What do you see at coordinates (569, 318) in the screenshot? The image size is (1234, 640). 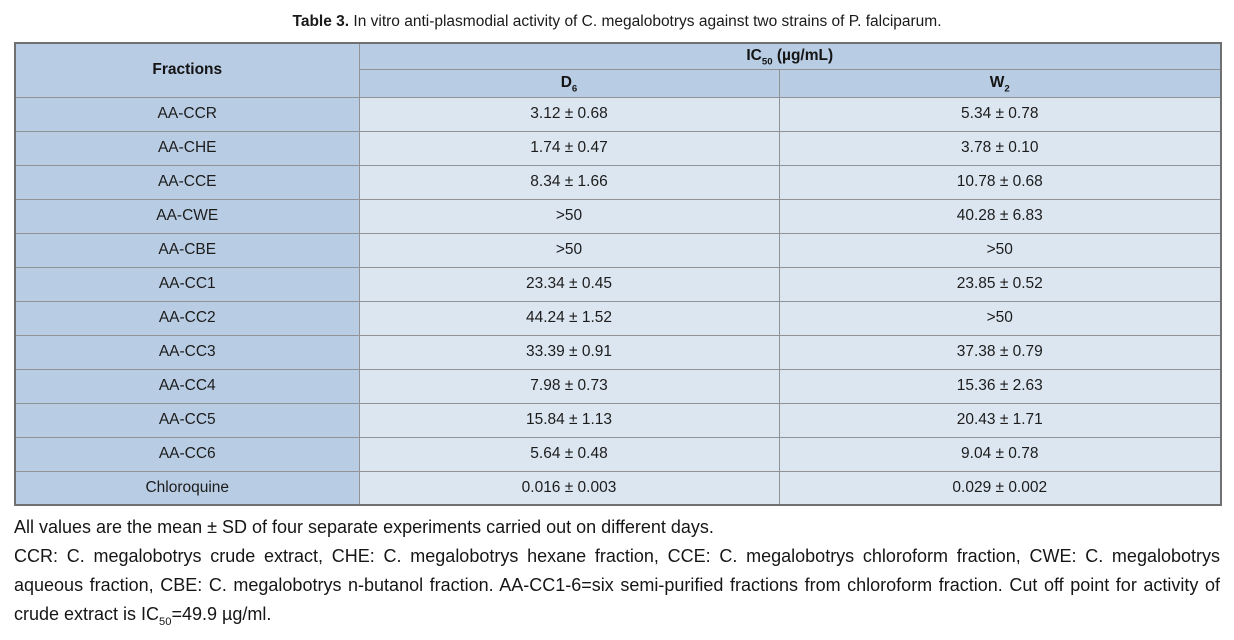 I see `d6-value-cell: 44.24 ± 1.52` at bounding box center [569, 318].